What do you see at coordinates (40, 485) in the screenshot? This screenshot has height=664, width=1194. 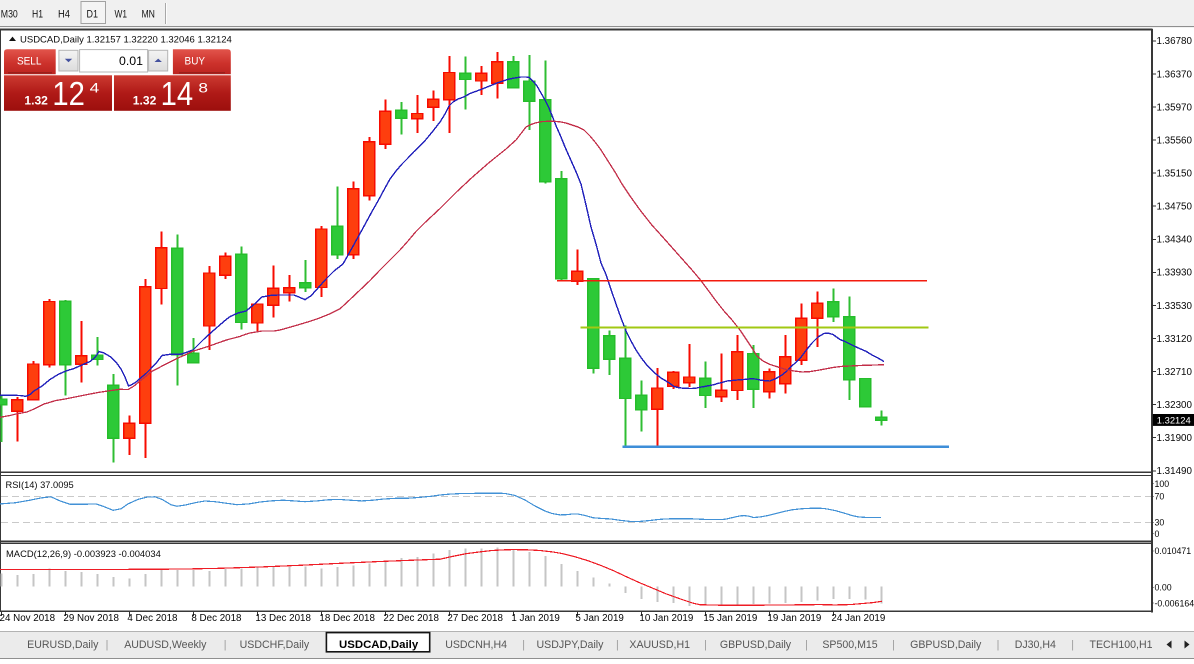 I see `svg-text: RSI(14) 37.0095` at bounding box center [40, 485].